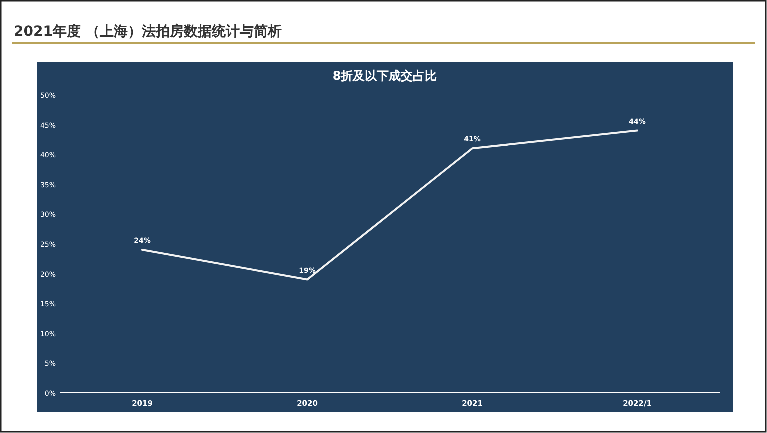 The image size is (767, 433). Describe the element at coordinates (148, 31) in the screenshot. I see `chart-title: 2021年度 （上海）法拍房数据统计与简析` at that location.